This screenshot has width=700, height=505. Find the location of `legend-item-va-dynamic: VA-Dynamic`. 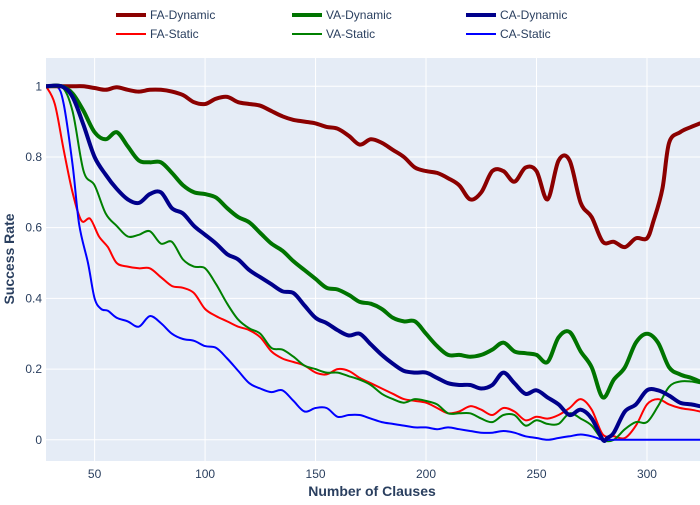

legend-item-va-dynamic: VA-Dynamic is located at coordinates (342, 15).